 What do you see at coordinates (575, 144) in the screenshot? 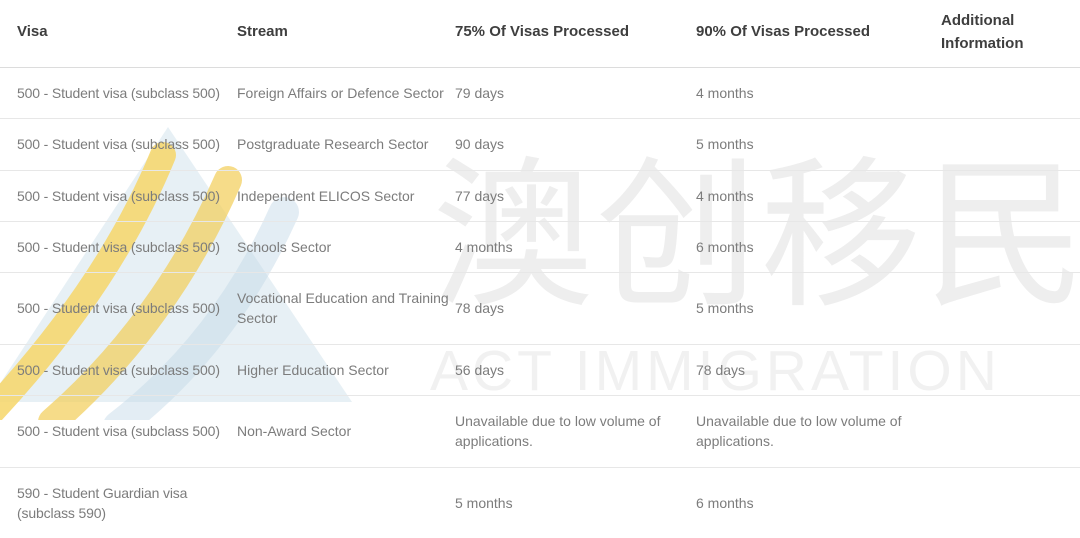
I see `cell-75-processed: 90 days` at bounding box center [575, 144].